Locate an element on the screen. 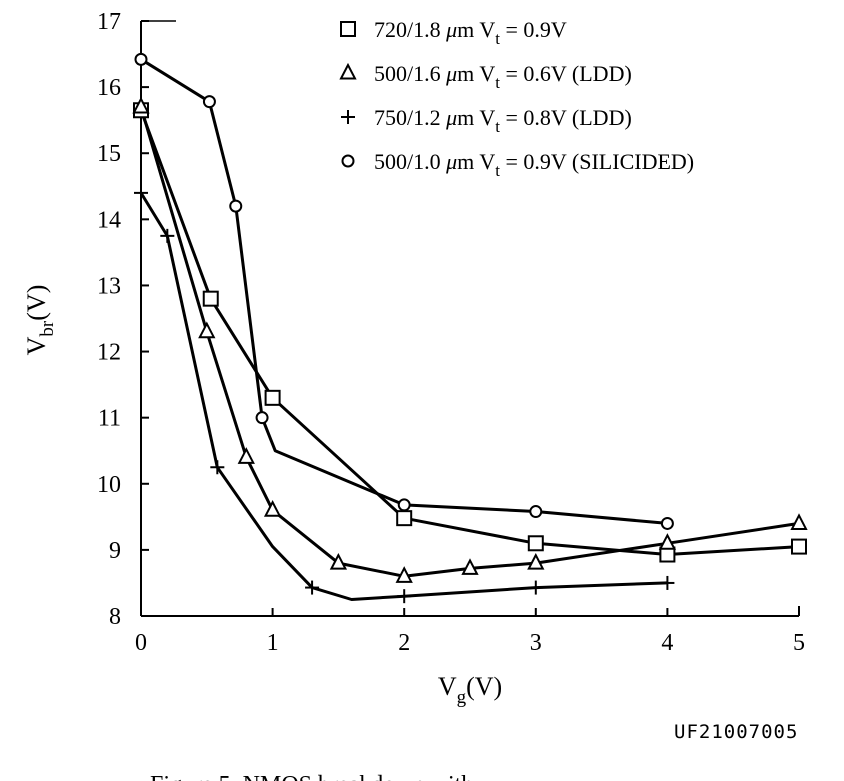 This screenshot has width=844, height=781. legend-marker-plus is located at coordinates (348, 117).